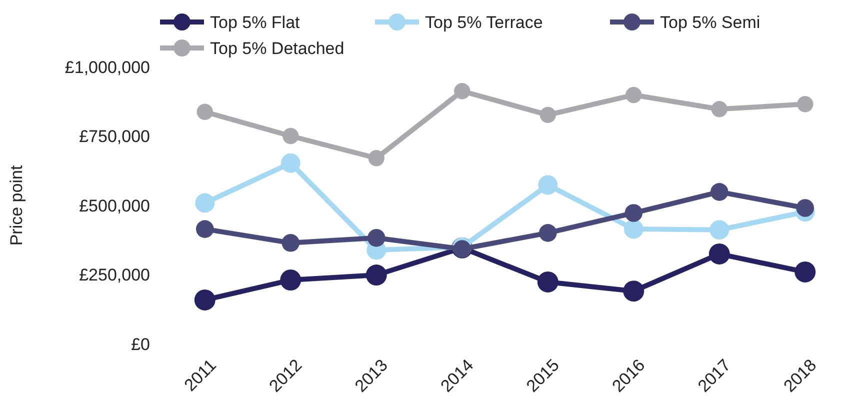 This screenshot has width=841, height=401. I want to click on y-tick-label: £250,000, so click(114, 275).